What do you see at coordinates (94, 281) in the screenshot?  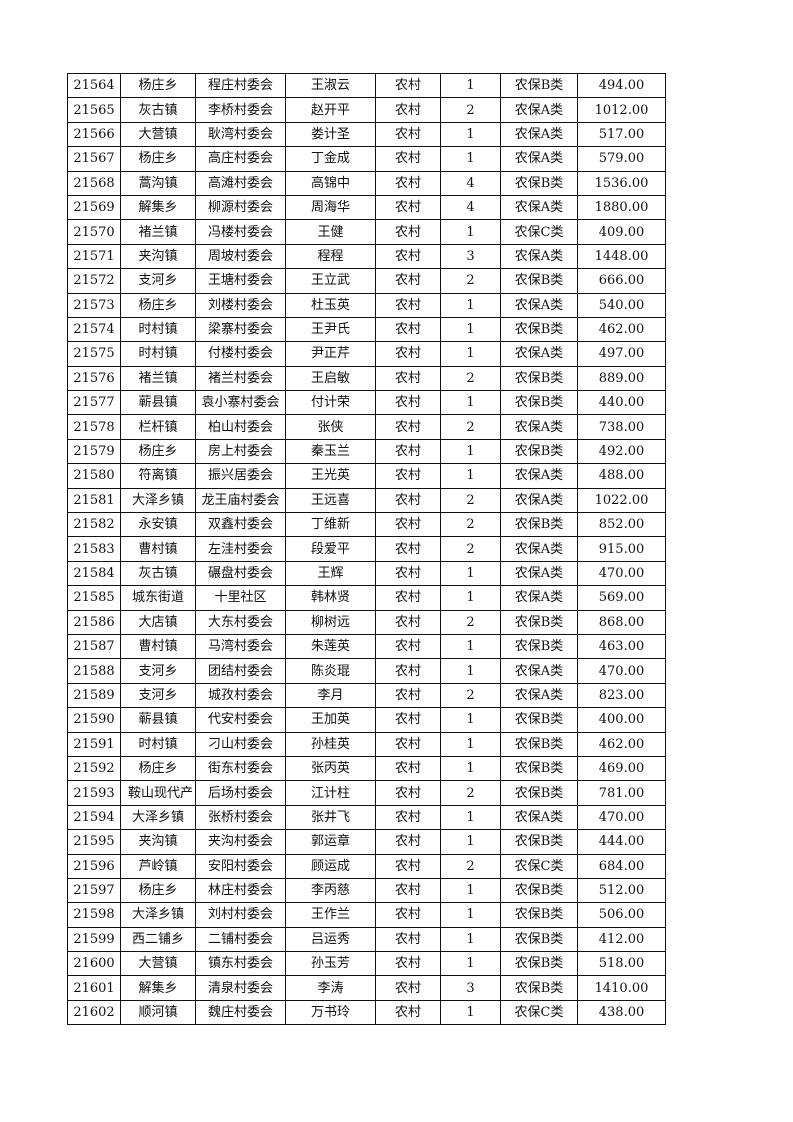 I see `cell-id: 21572` at bounding box center [94, 281].